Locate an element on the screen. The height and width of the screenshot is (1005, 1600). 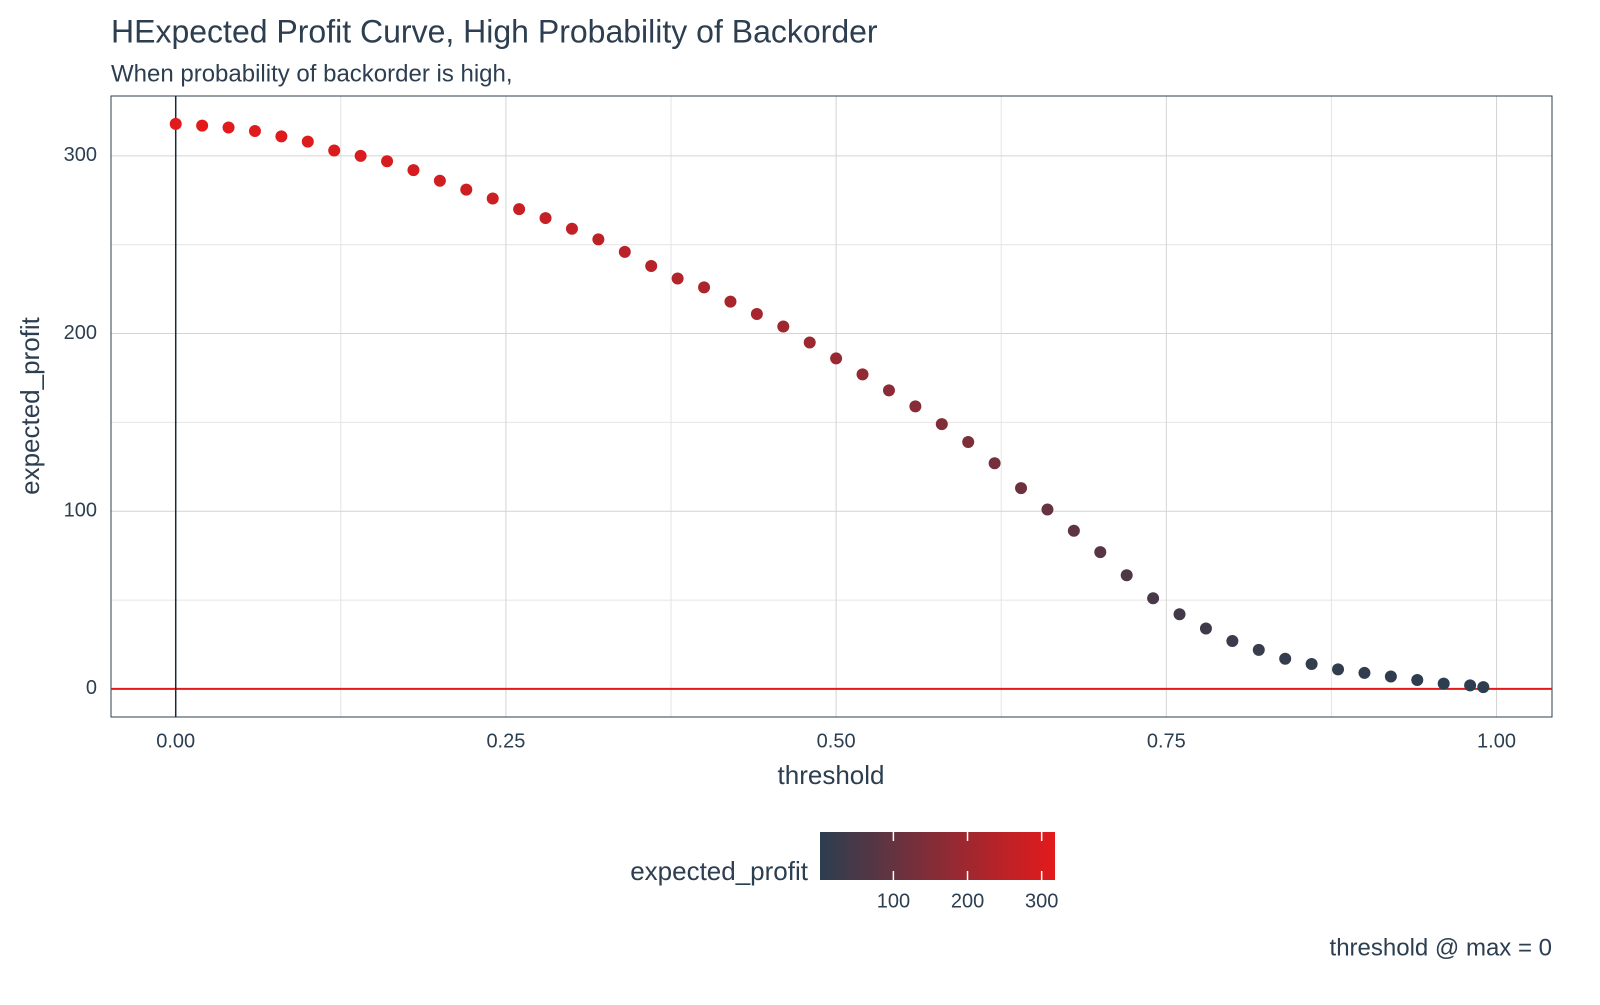
x-tick-label: 0.50 is located at coordinates (836, 741).